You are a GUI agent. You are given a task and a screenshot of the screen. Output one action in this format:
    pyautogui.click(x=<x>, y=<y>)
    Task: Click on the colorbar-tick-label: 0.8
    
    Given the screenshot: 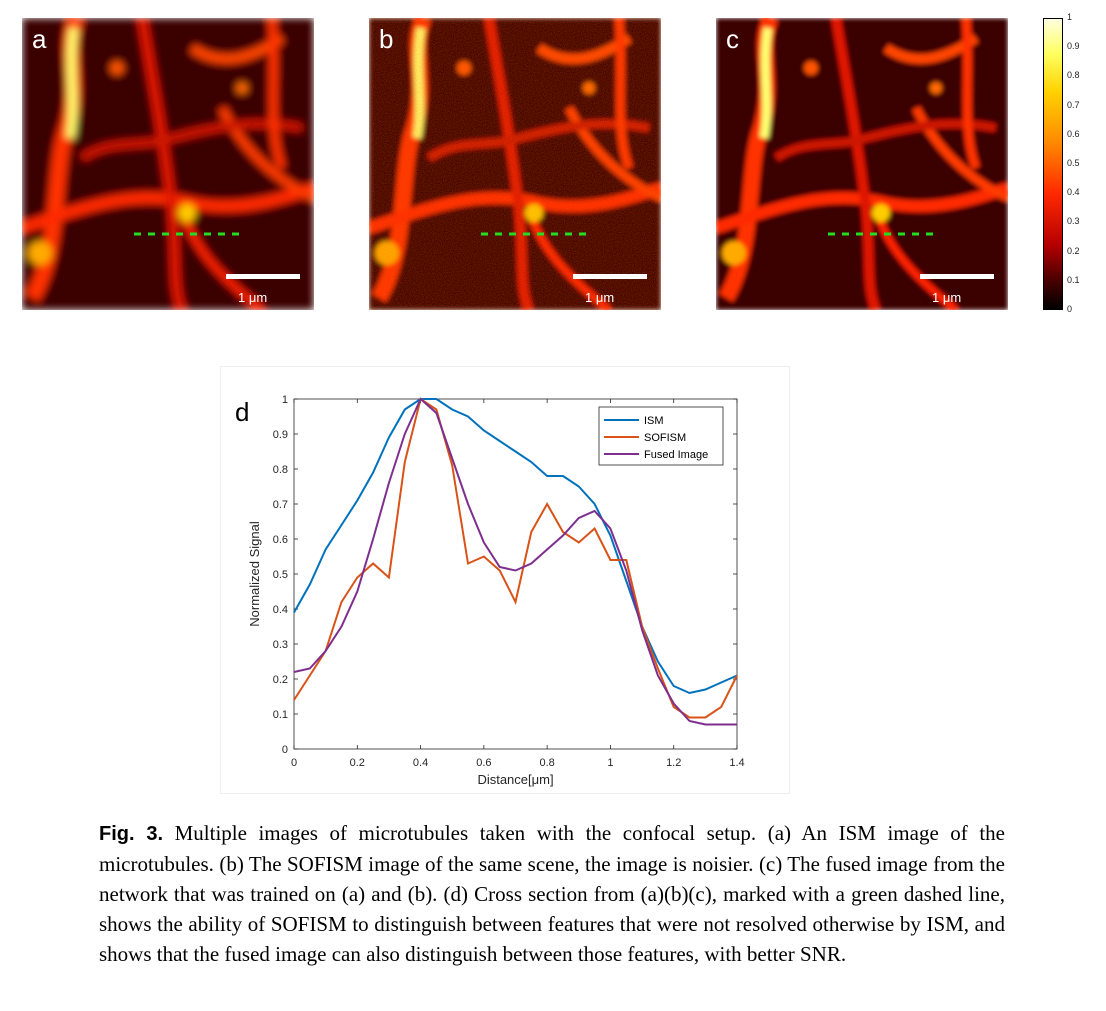 What is the action you would take?
    pyautogui.click(x=1073, y=75)
    